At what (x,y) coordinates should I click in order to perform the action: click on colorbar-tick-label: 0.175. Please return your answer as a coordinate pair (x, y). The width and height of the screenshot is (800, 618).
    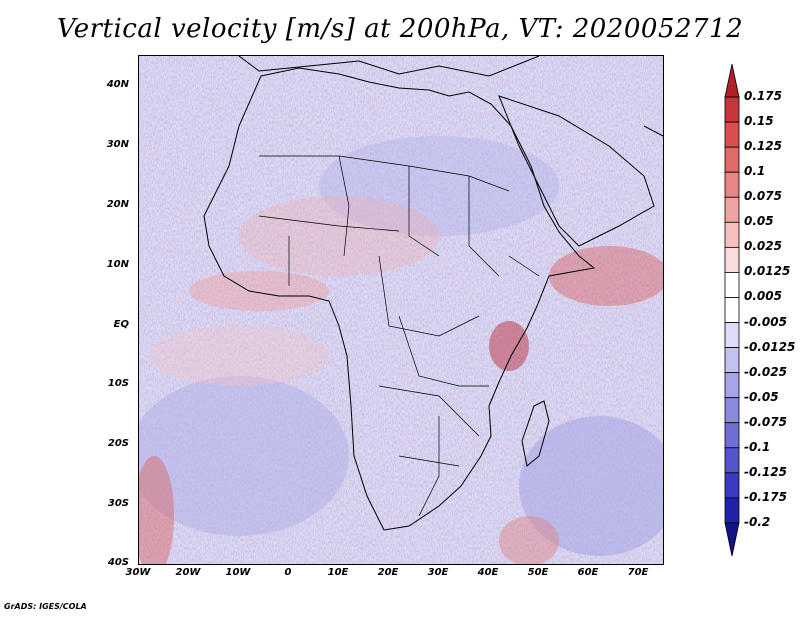
    Looking at the image, I should click on (763, 96).